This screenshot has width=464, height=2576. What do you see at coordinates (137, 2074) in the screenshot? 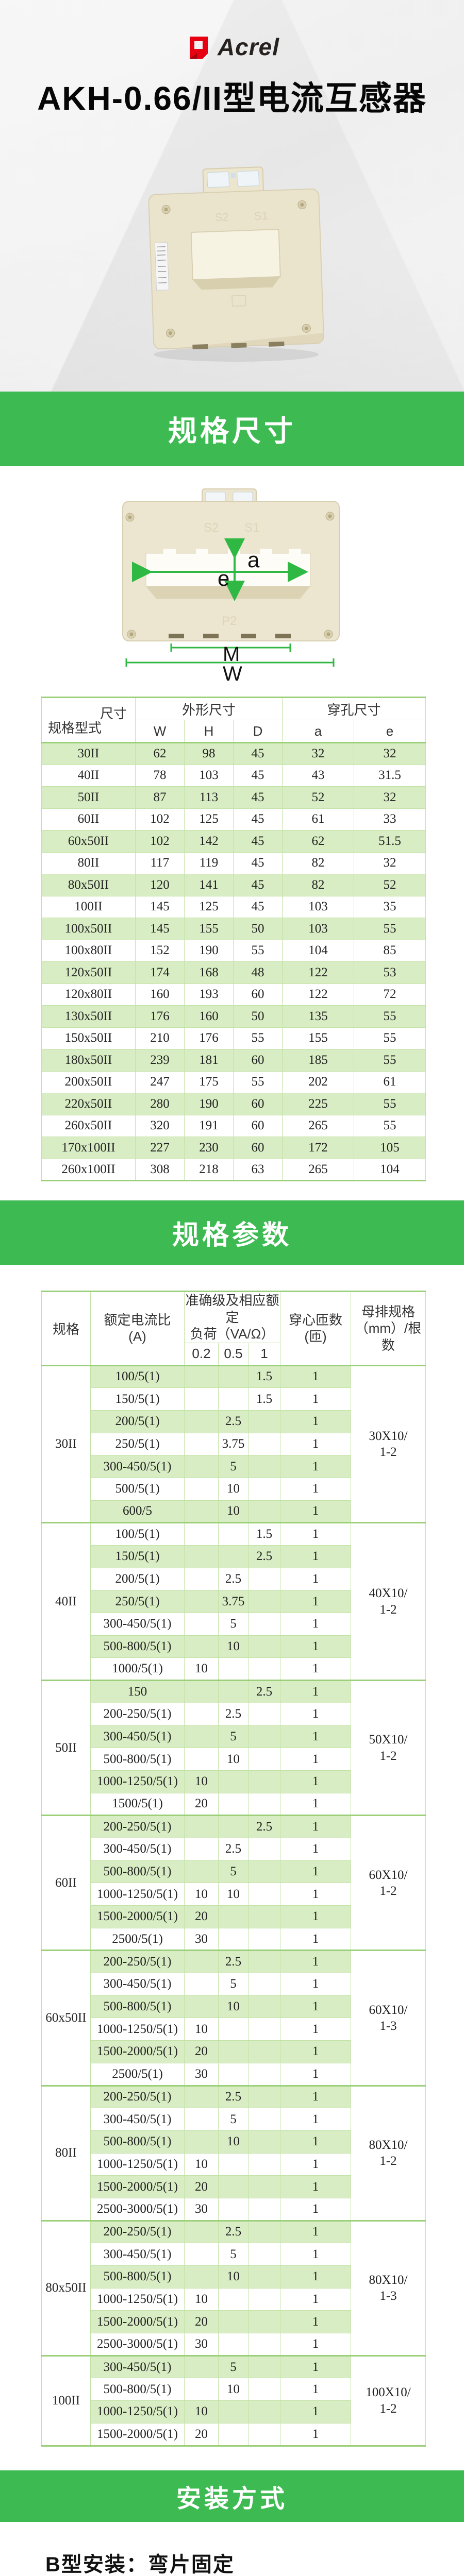
I see `ratio-cell: 2500/5(1)` at bounding box center [137, 2074].